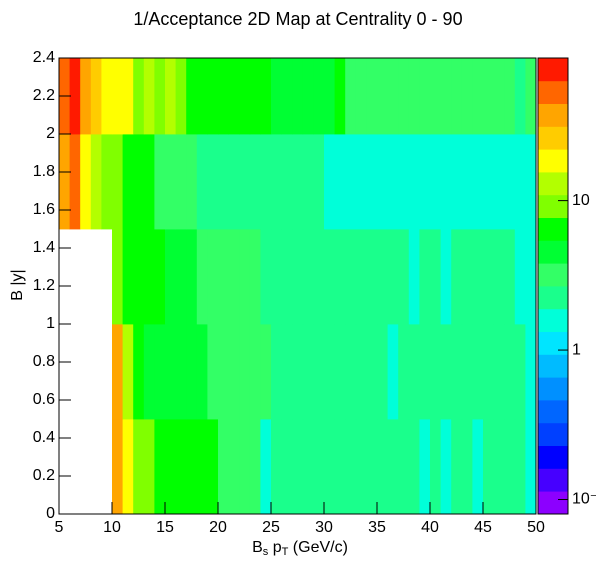 The height and width of the screenshot is (572, 596). I want to click on x-tick-label: 10, so click(112, 527).